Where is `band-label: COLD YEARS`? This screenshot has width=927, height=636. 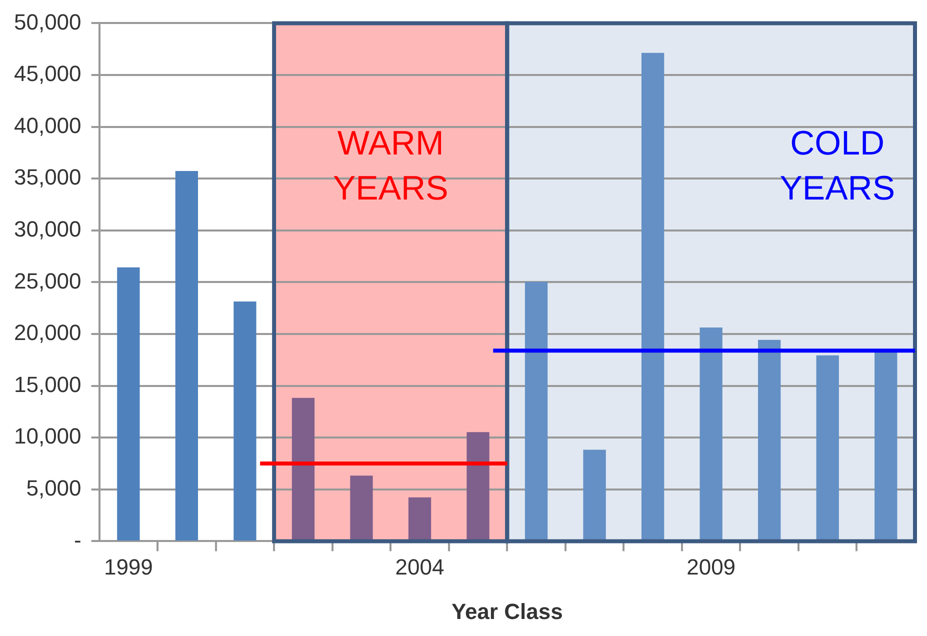 band-label: COLD YEARS is located at coordinates (837, 166).